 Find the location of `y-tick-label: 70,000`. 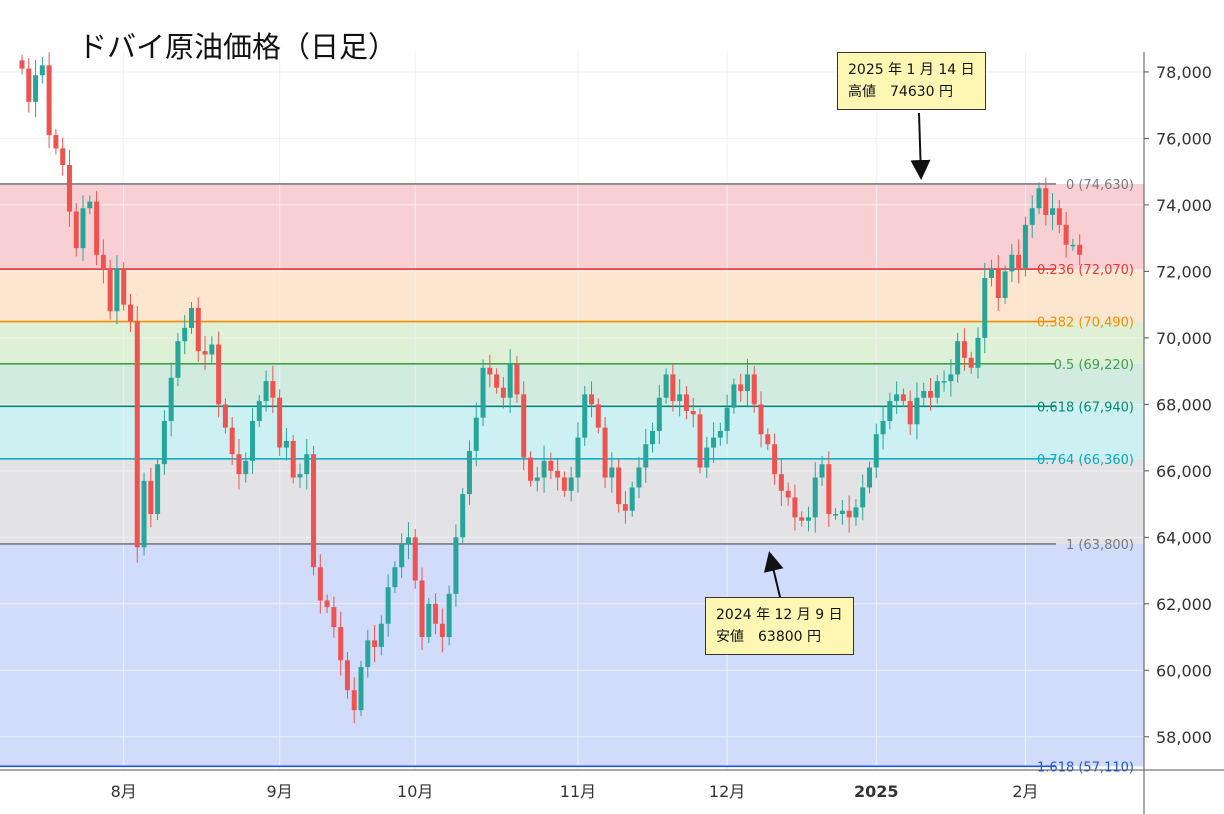

y-tick-label: 70,000 is located at coordinates (1184, 338).